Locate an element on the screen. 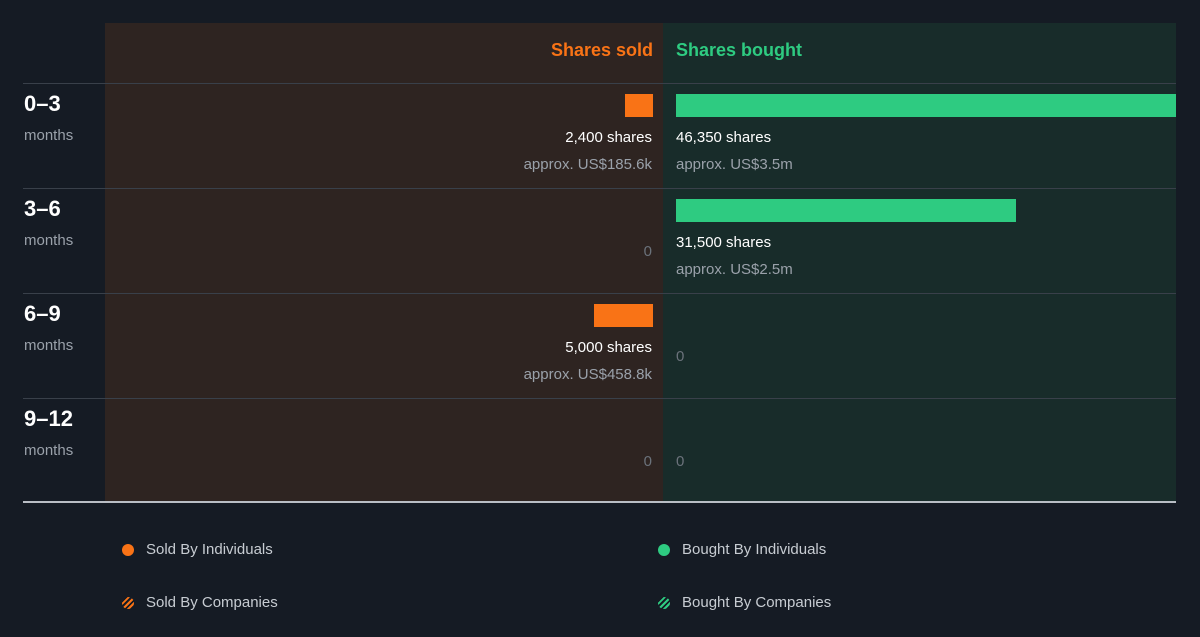 Image resolution: width=1200 pixels, height=637 pixels. bought-shares-value: 46,350 shares is located at coordinates (724, 137).